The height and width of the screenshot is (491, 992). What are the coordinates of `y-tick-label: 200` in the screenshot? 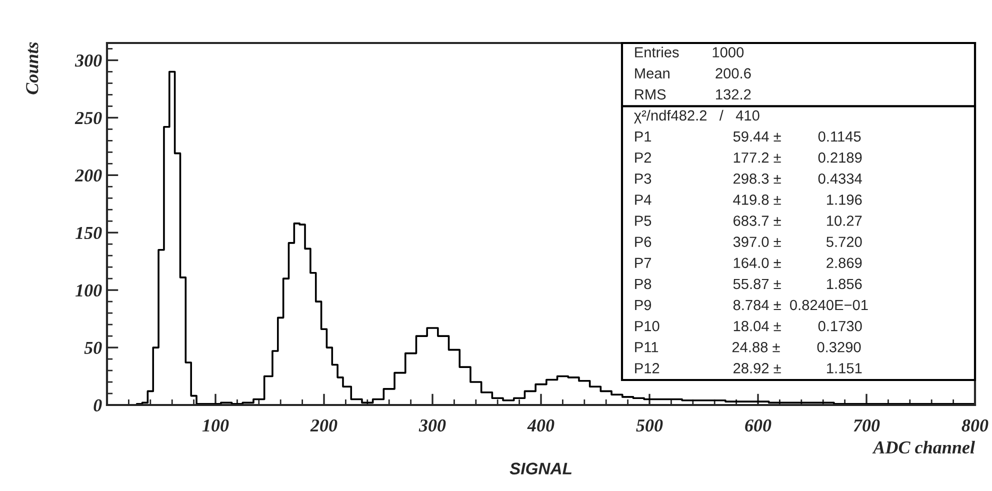 It's located at (88, 175).